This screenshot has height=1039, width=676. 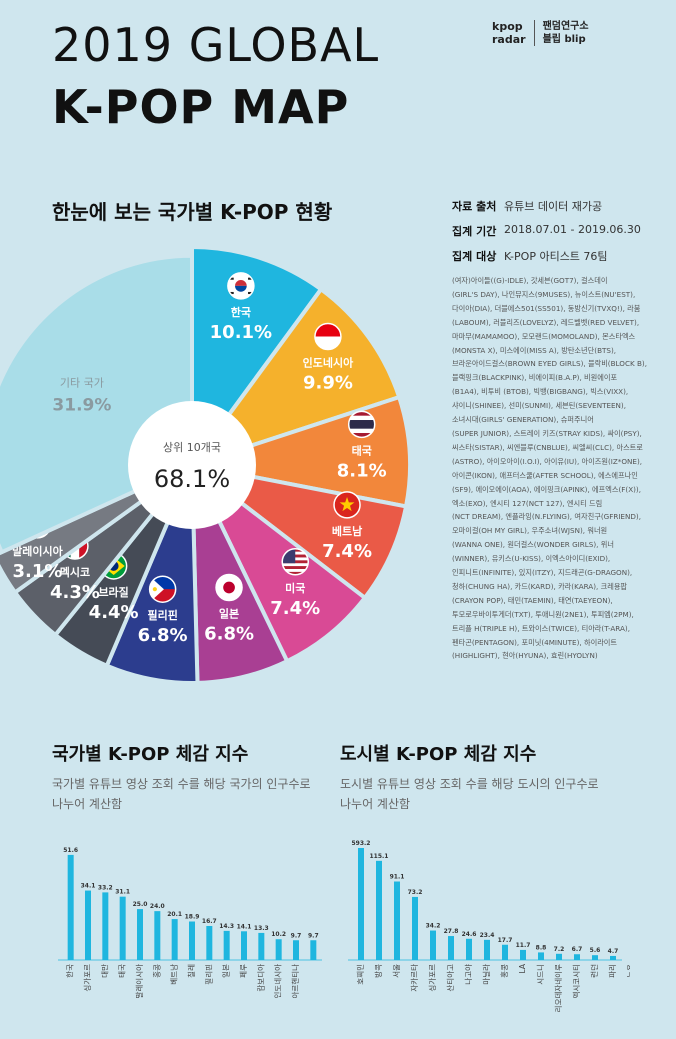 What do you see at coordinates (70, 850) in the screenshot?
I see `bar-value-label: 51.6` at bounding box center [70, 850].